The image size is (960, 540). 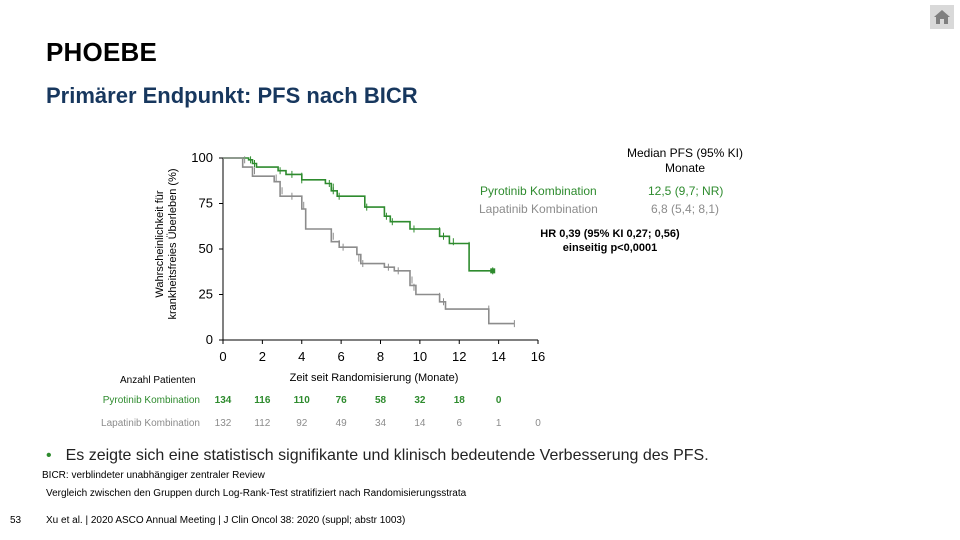 I want to click on x-tick-label: 0, so click(x=222, y=356).